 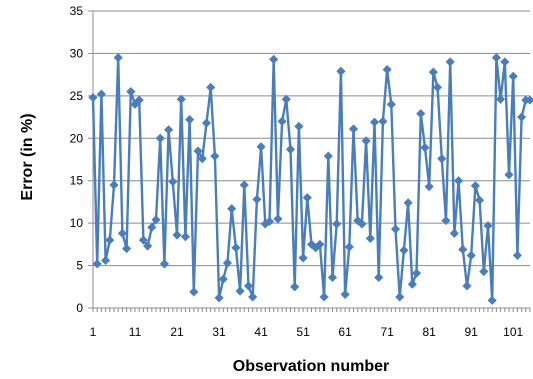 I want to click on x-tick-label-31: 31, so click(x=219, y=332).